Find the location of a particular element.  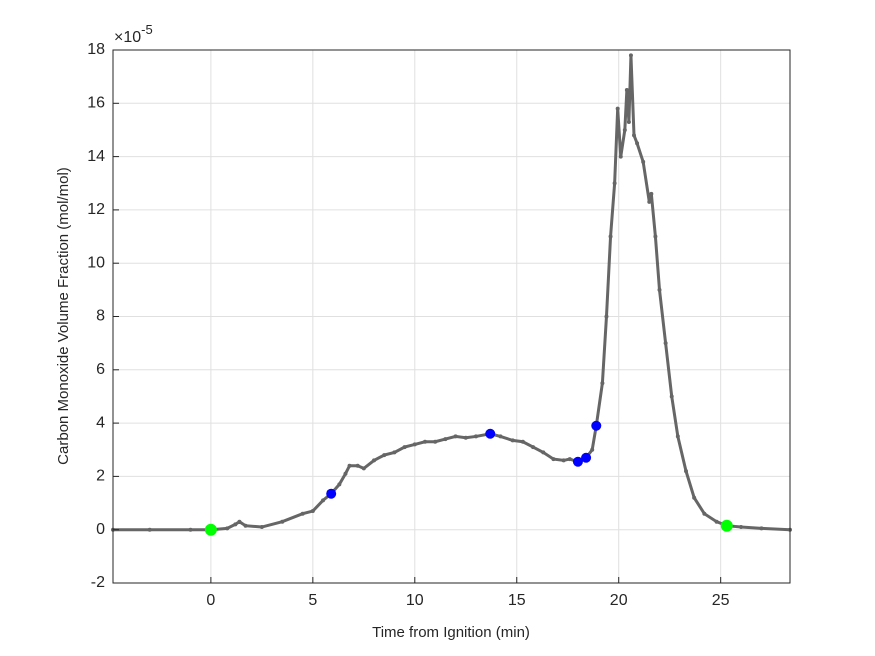

y-tick-label: 0 is located at coordinates (100, 529).